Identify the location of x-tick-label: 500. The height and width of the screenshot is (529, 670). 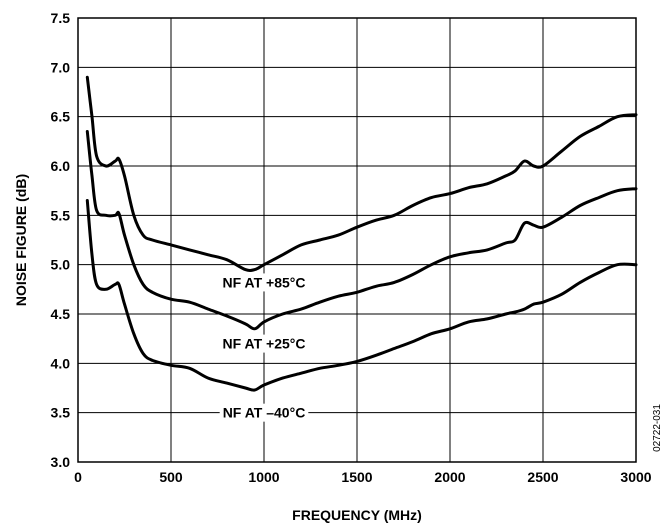
(171, 477).